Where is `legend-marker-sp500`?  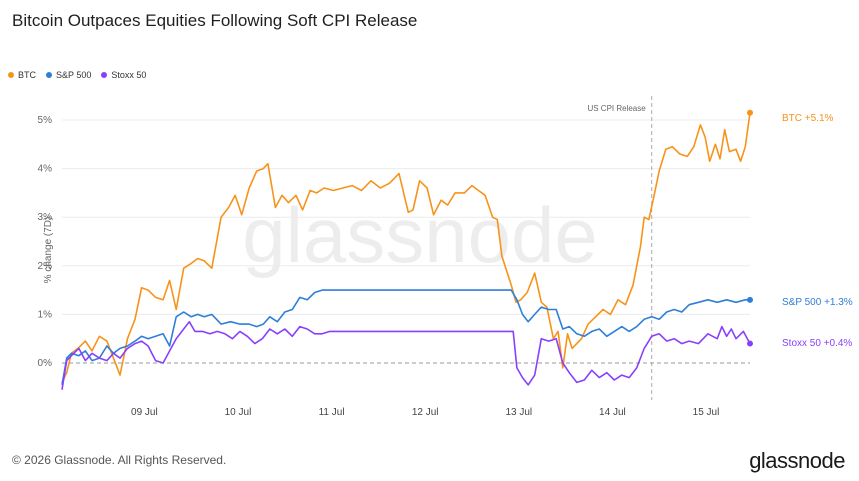
legend-marker-sp500 is located at coordinates (49, 75).